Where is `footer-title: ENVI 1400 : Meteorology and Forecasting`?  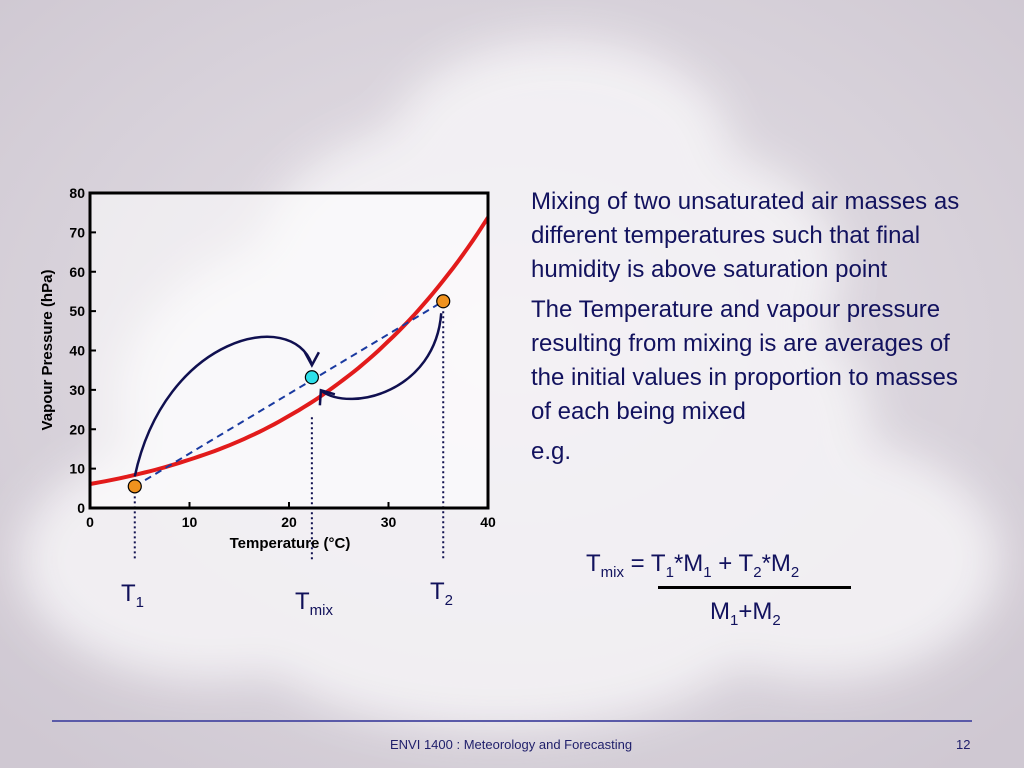
footer-title: ENVI 1400 : Meteorology and Forecasting is located at coordinates (511, 744).